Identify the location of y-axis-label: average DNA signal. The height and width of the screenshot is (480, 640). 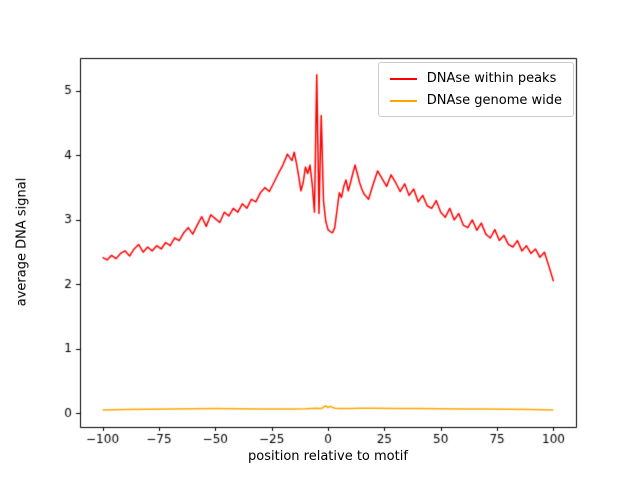
(22, 242).